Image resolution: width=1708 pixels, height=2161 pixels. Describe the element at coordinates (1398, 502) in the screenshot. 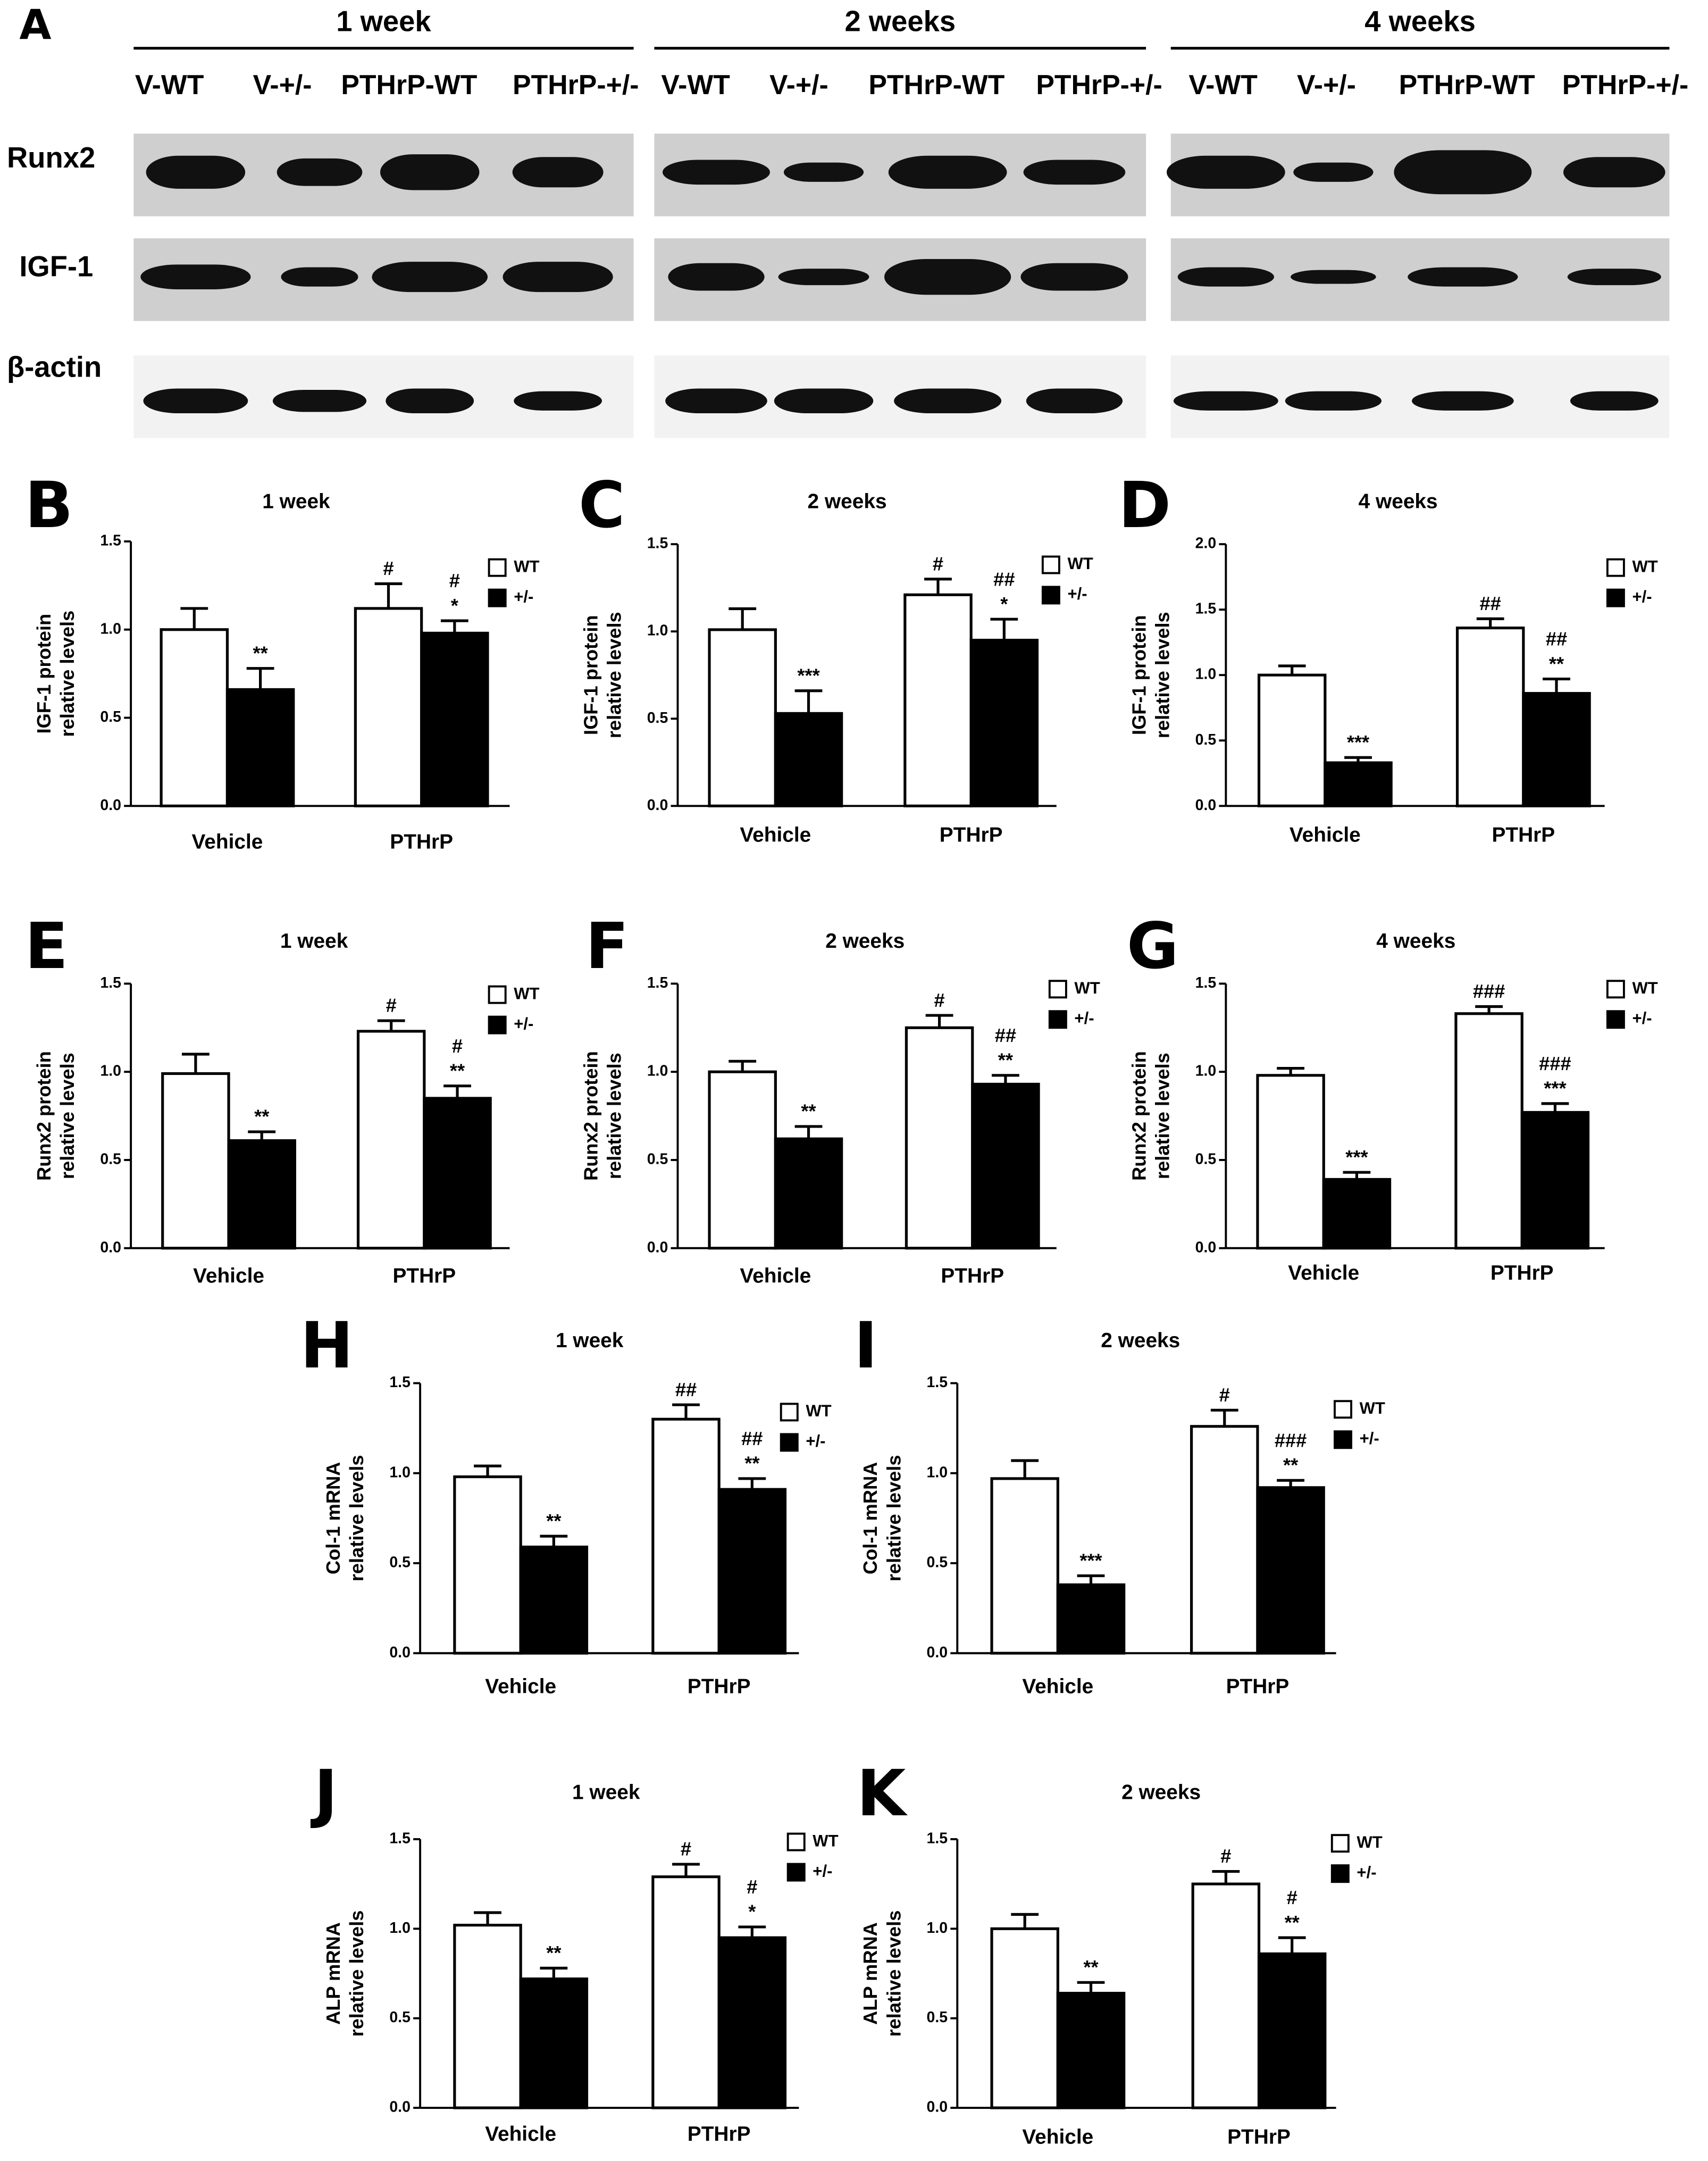

I see `chart-title: 4 weeks` at that location.